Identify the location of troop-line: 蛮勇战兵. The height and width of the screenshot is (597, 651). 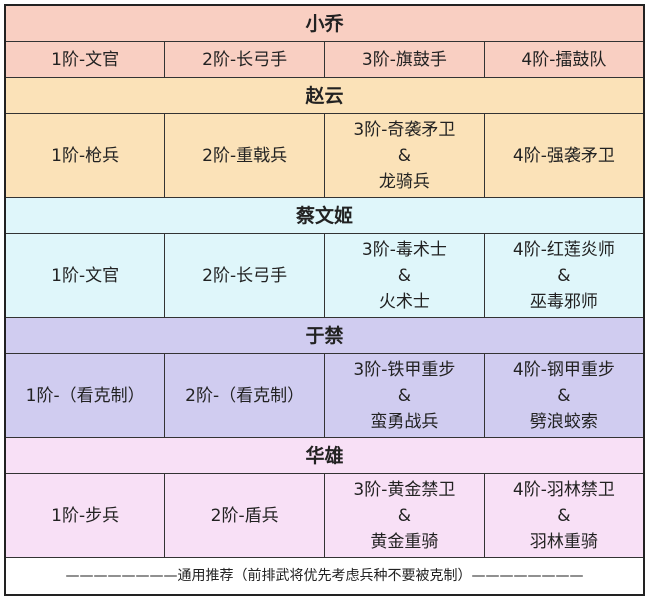
(404, 421).